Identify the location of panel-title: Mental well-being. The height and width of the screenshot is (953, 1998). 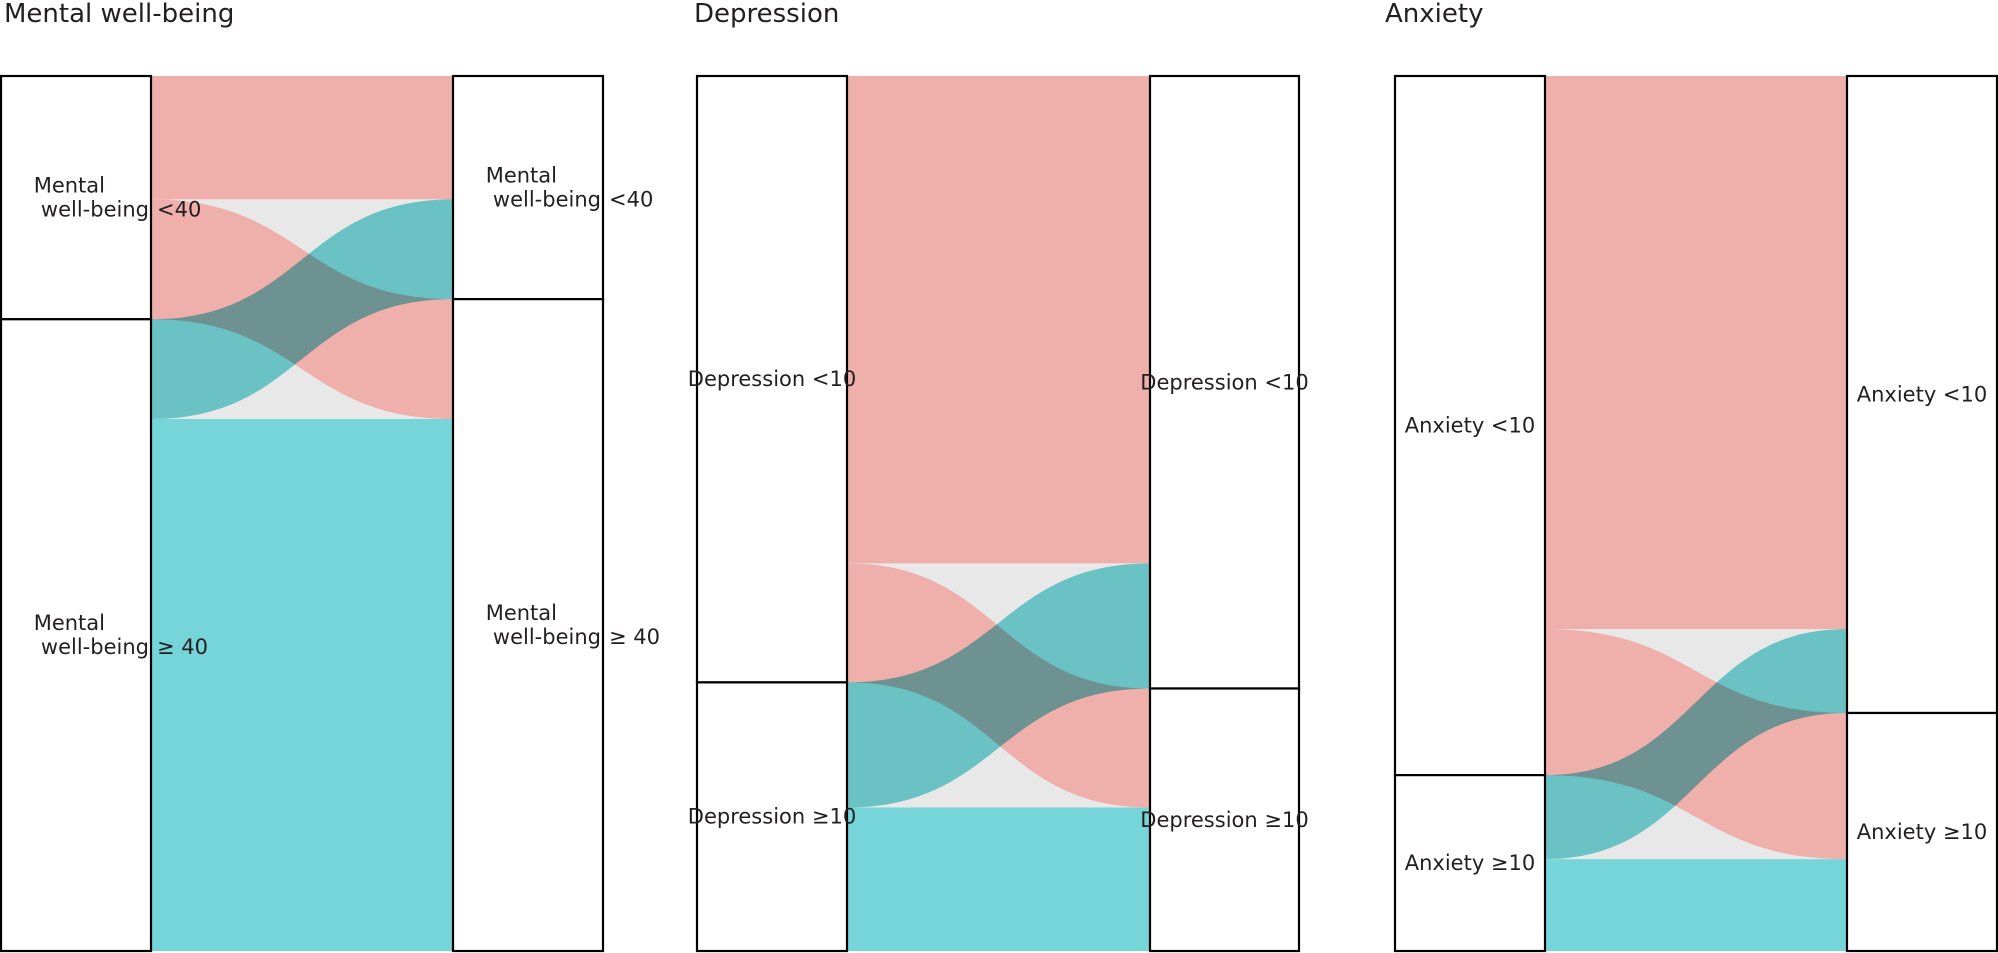
(119, 14).